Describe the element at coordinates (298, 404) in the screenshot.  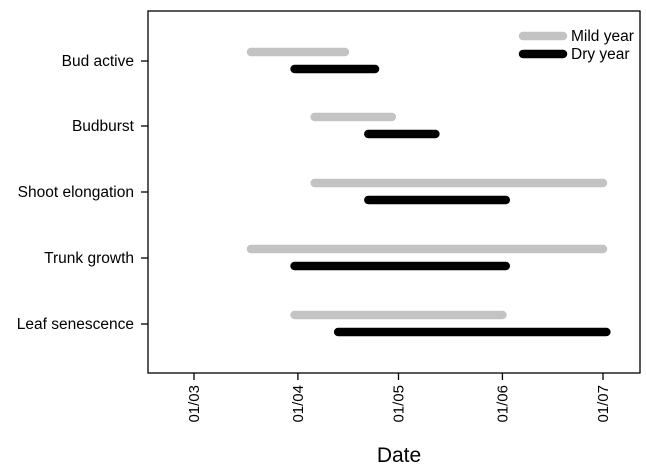
I see `x-tick-label: 01/04` at that location.